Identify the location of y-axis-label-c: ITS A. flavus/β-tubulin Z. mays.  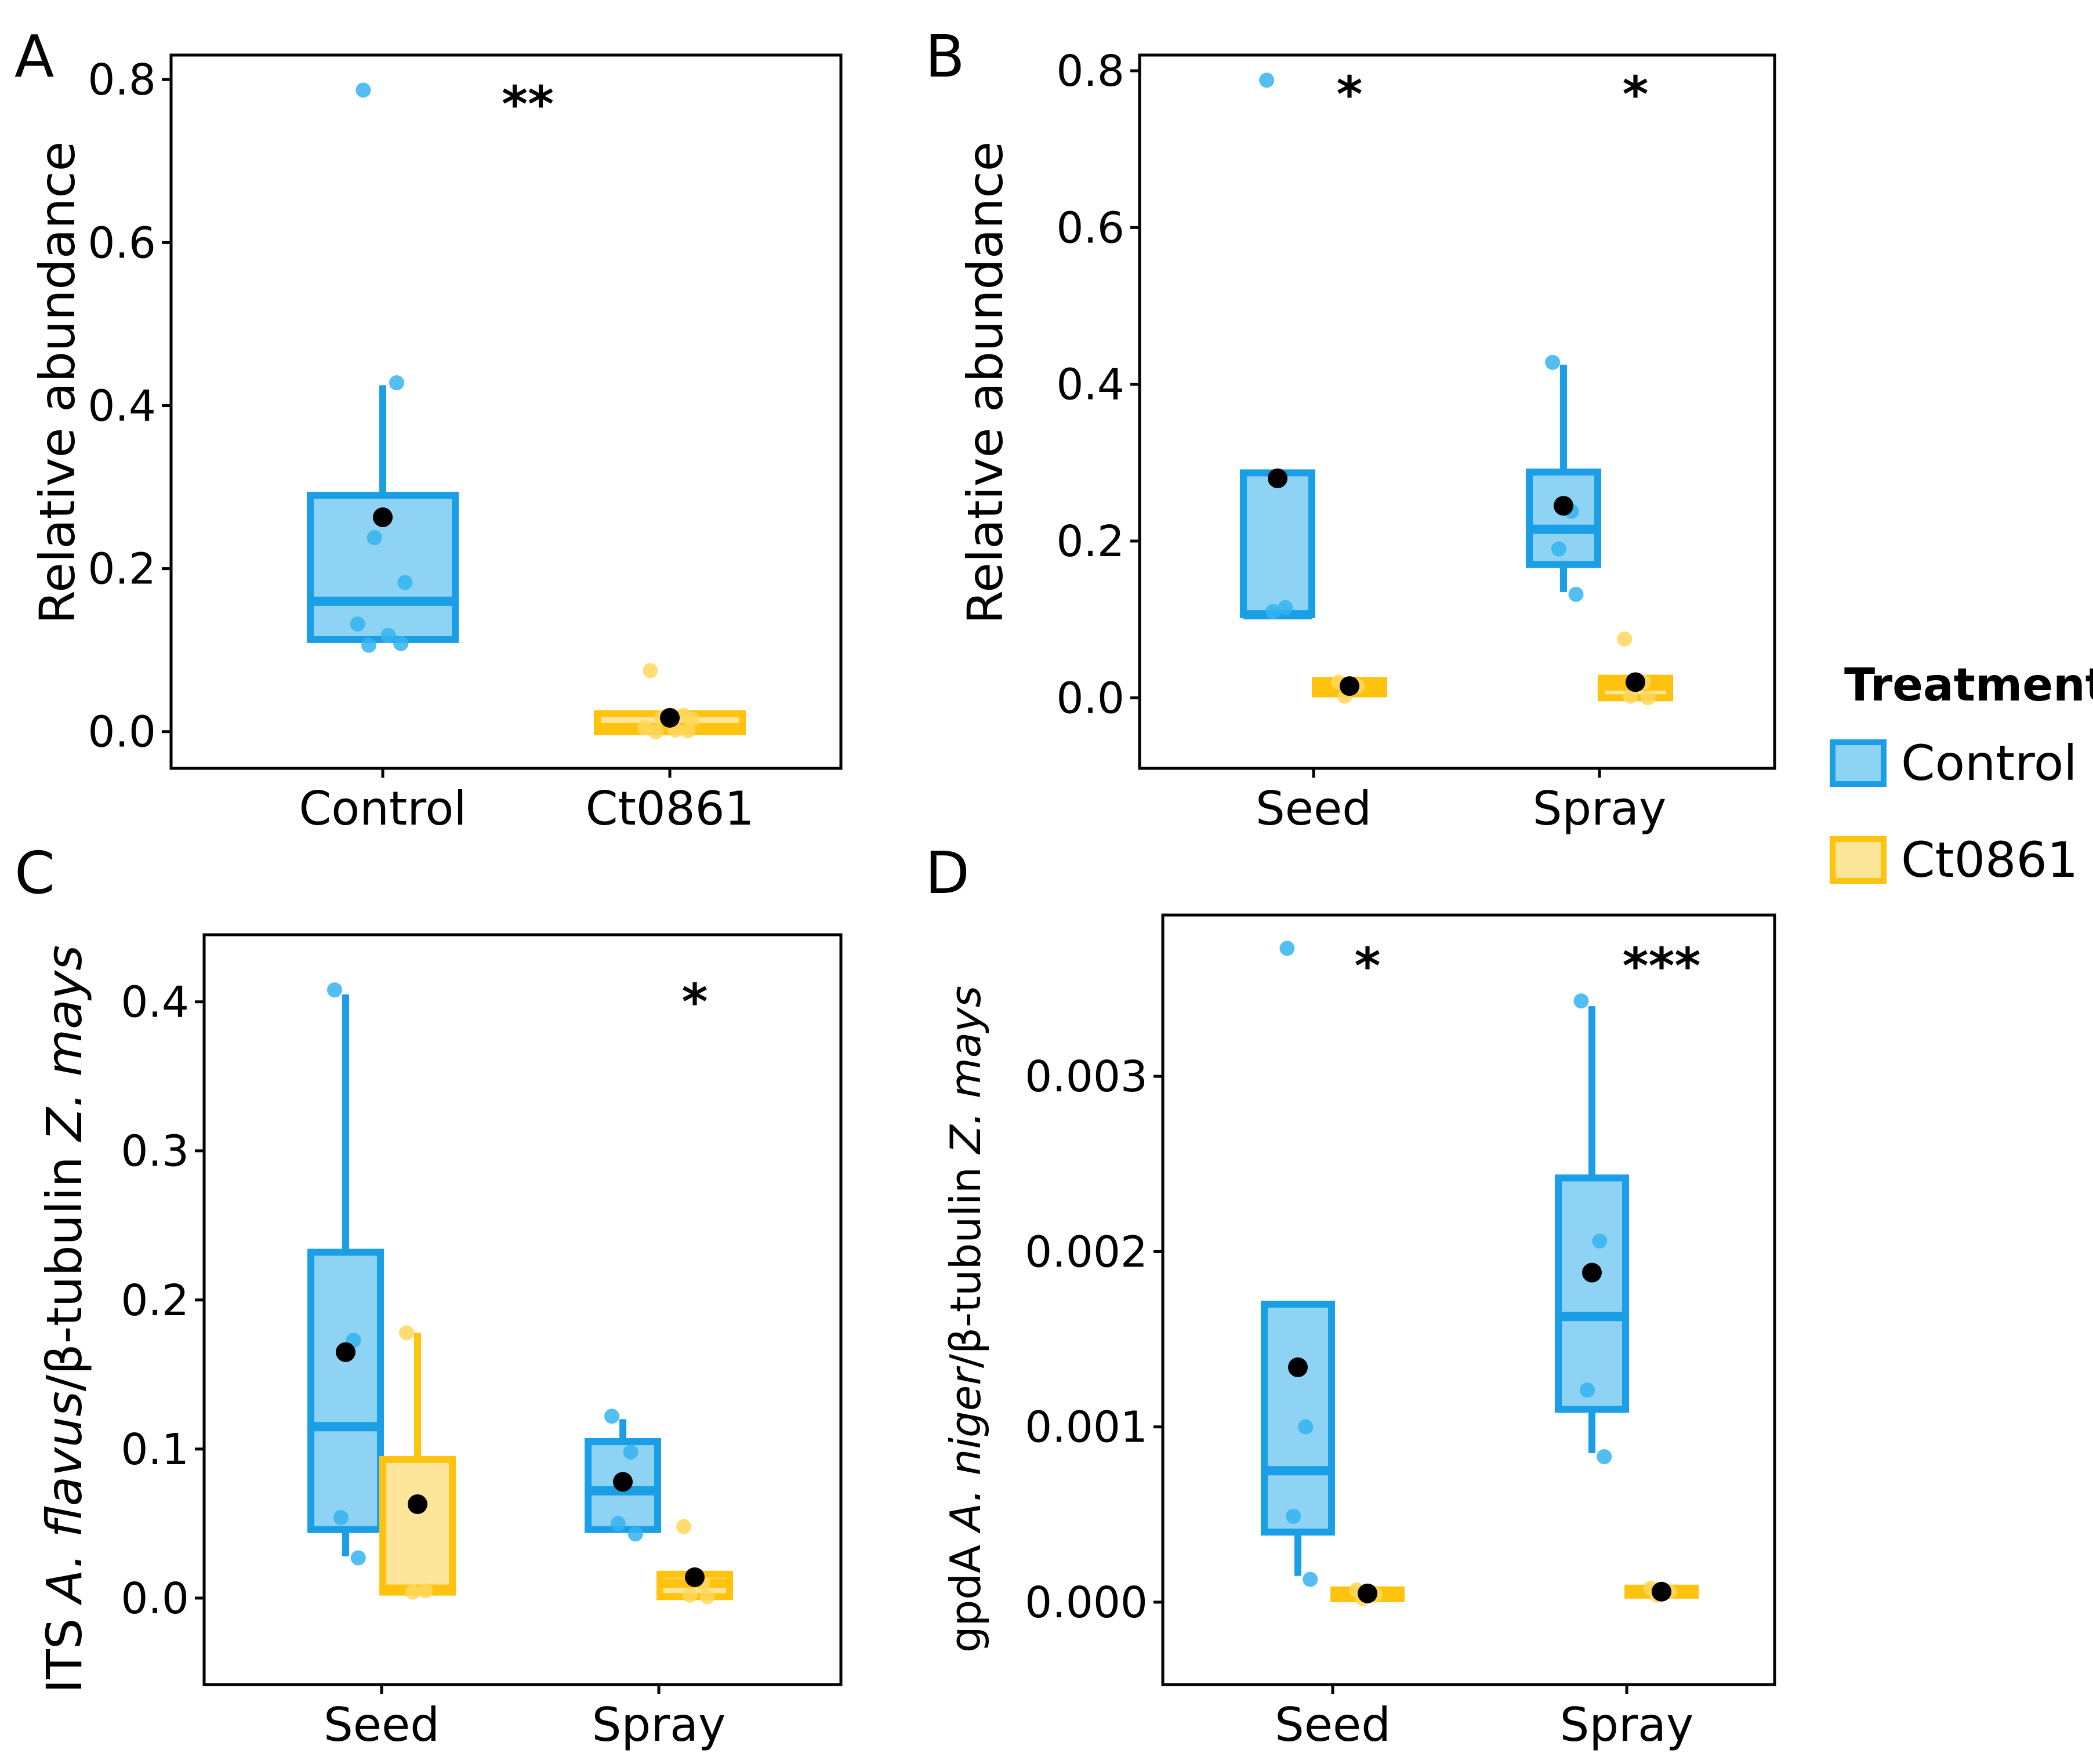
(64, 1319).